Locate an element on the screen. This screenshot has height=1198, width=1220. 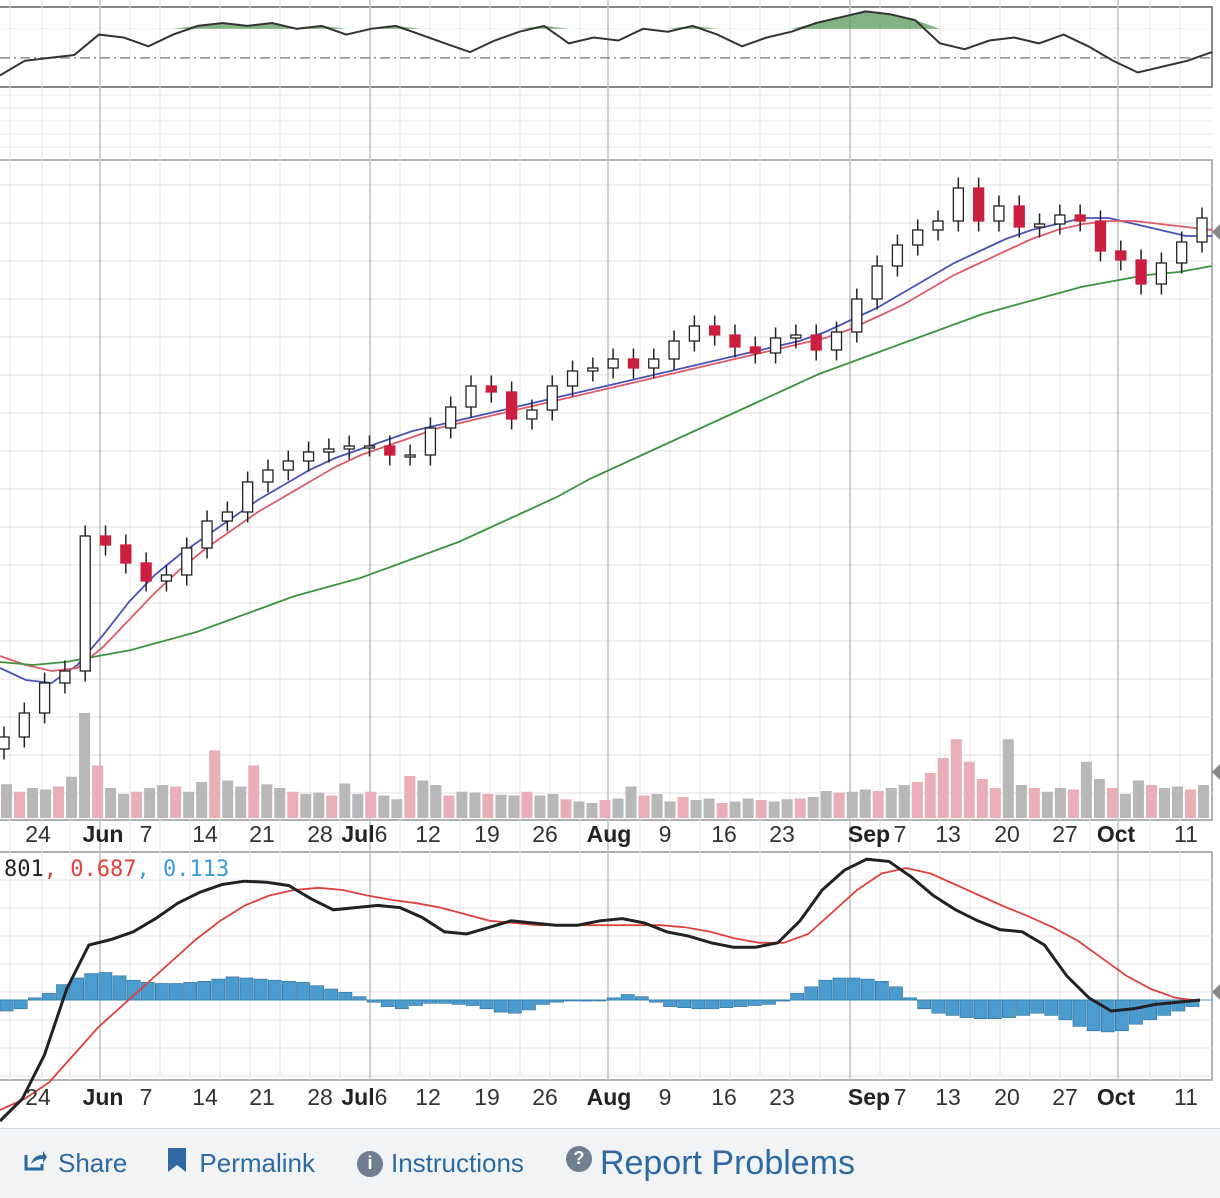
x-tick-label: 6 is located at coordinates (381, 834).